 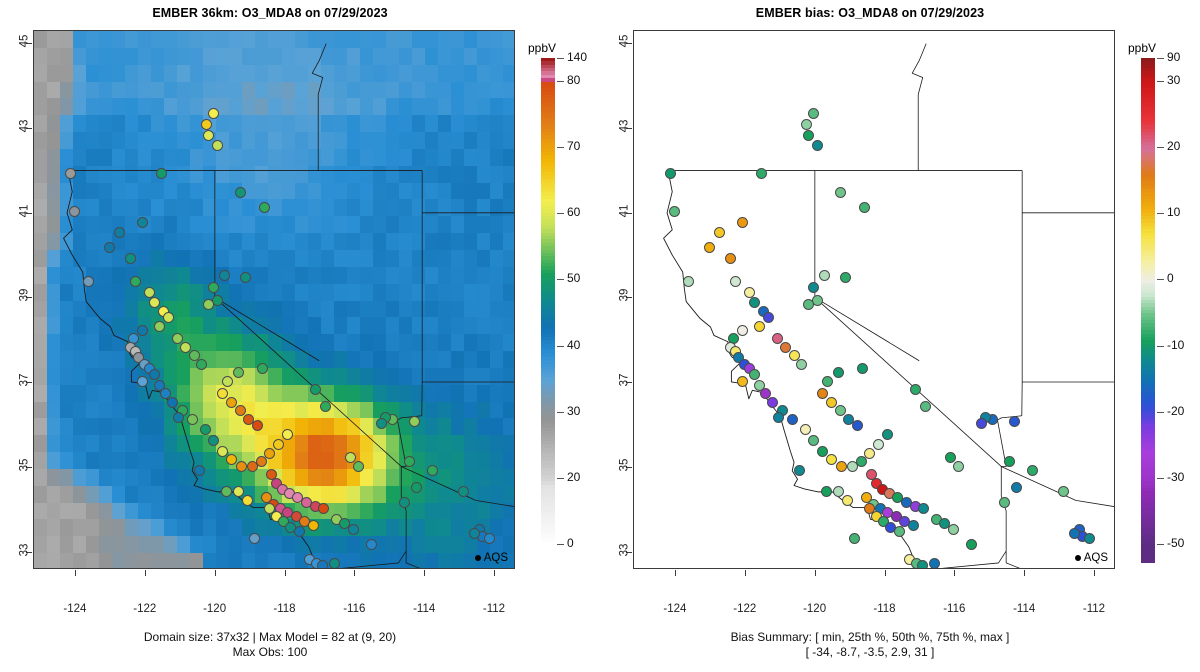 What do you see at coordinates (574, 212) in the screenshot?
I see `colorbar-tick-label: 60` at bounding box center [574, 212].